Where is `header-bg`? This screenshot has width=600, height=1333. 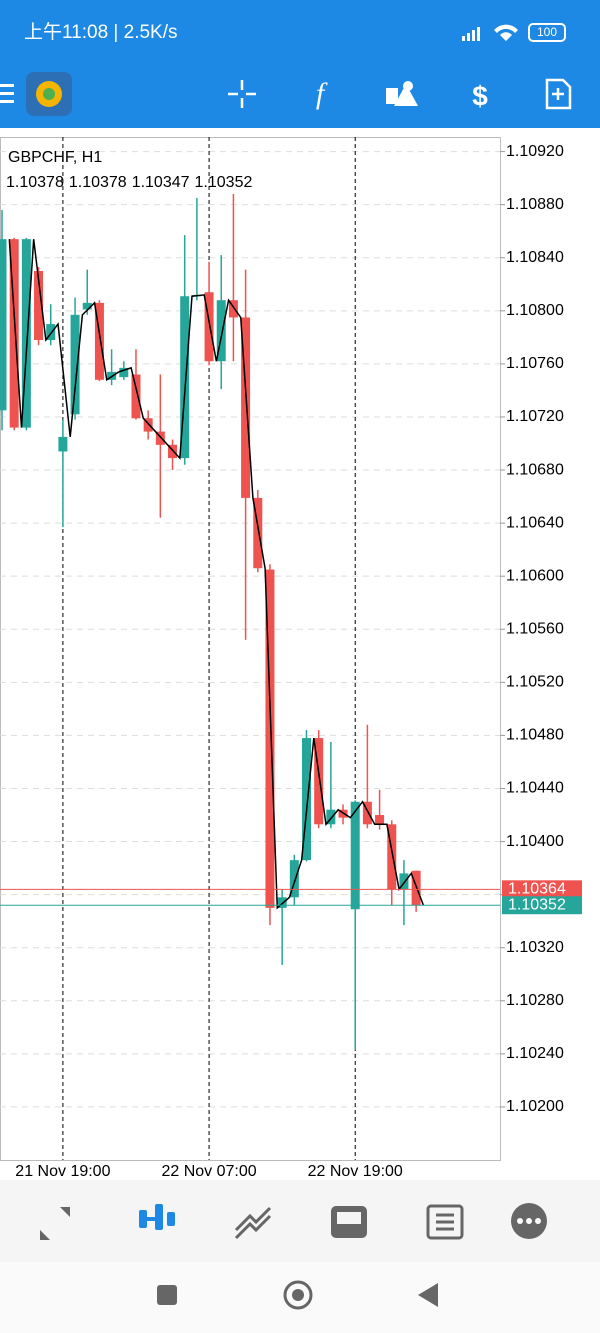 header-bg is located at coordinates (300, 64).